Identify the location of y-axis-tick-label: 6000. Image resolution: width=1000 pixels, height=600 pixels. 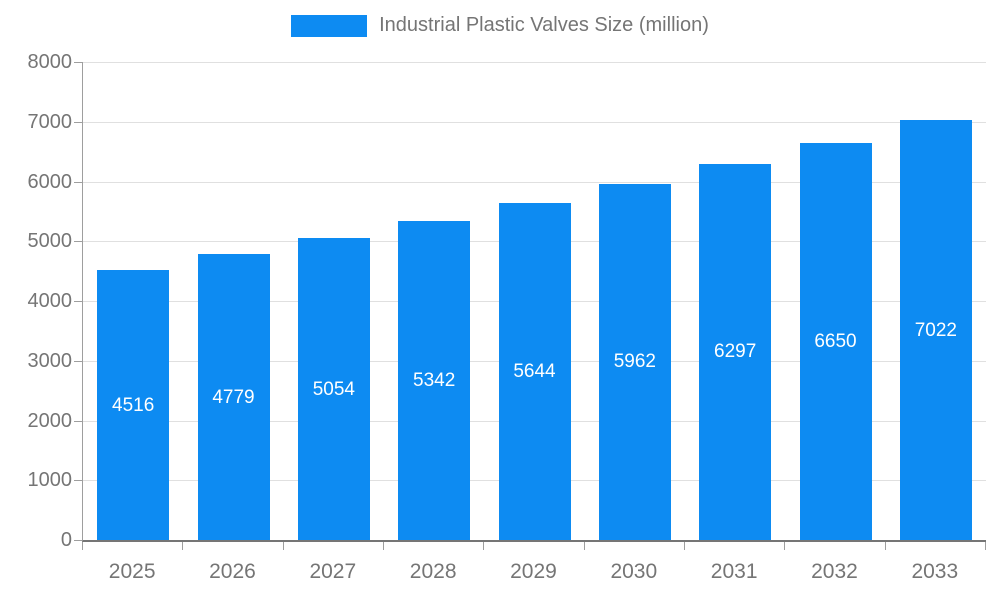
(50, 181).